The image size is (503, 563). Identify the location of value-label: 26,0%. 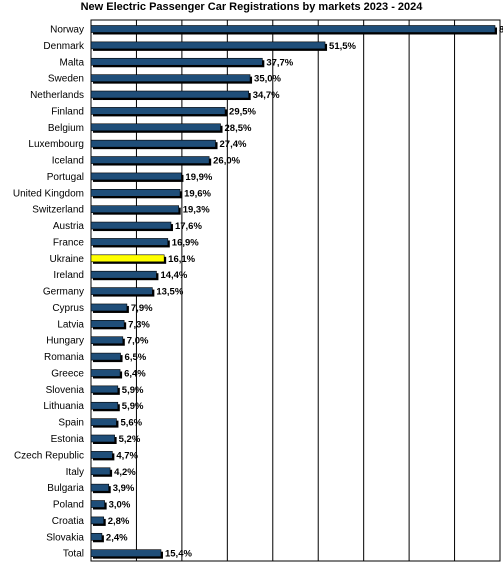
(226, 161).